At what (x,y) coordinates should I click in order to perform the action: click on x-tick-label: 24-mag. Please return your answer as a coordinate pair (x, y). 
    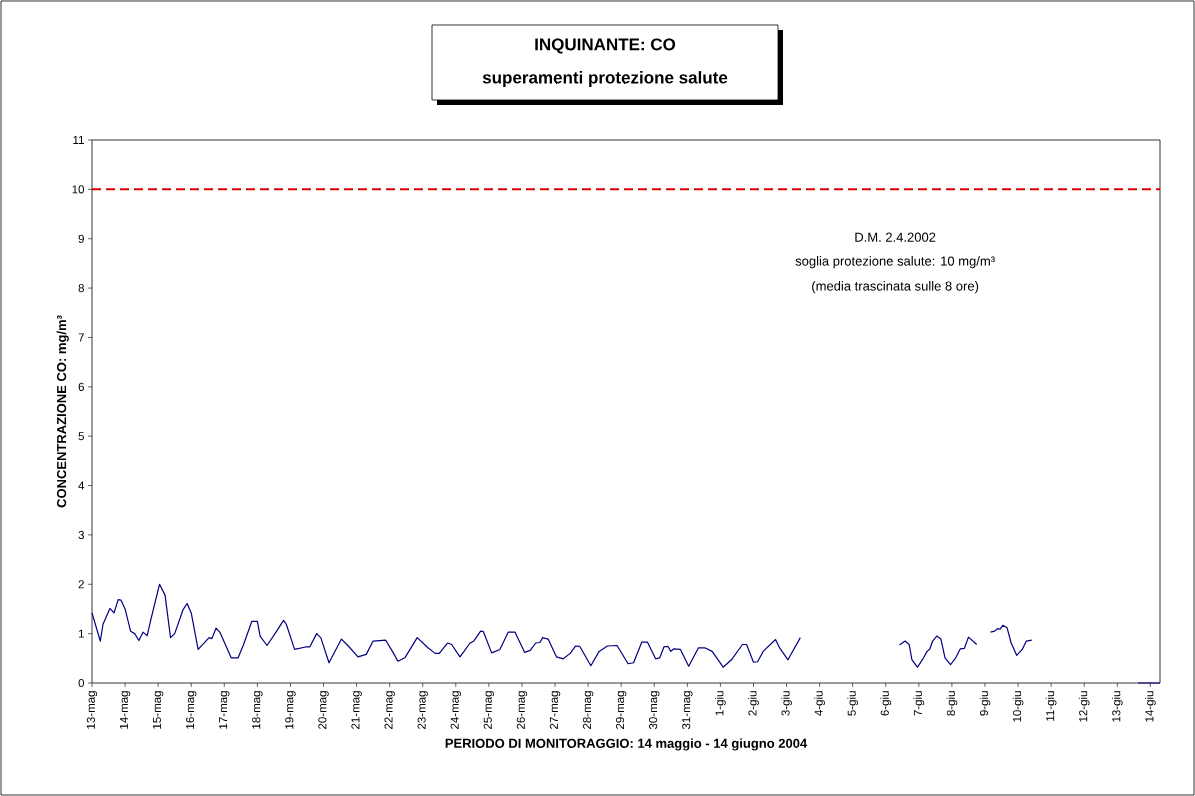
    Looking at the image, I should click on (456, 710).